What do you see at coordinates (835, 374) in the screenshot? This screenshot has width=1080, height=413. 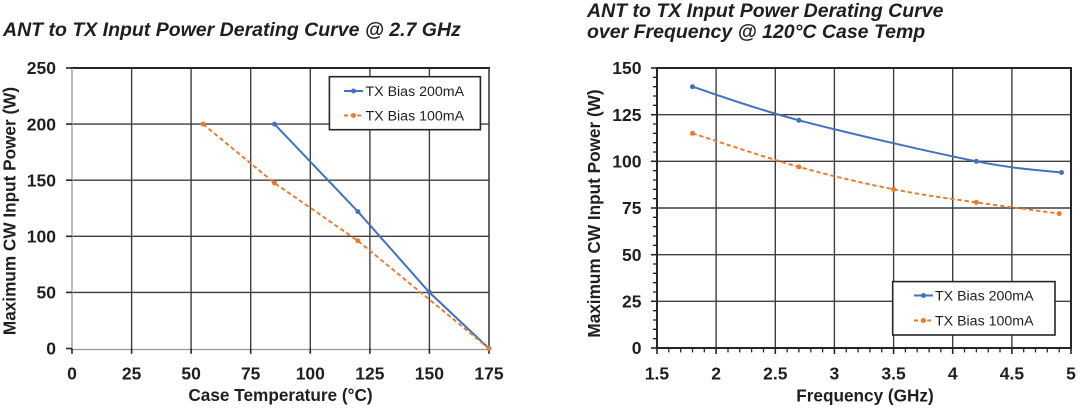 I see `svg-text: 3` at bounding box center [835, 374].